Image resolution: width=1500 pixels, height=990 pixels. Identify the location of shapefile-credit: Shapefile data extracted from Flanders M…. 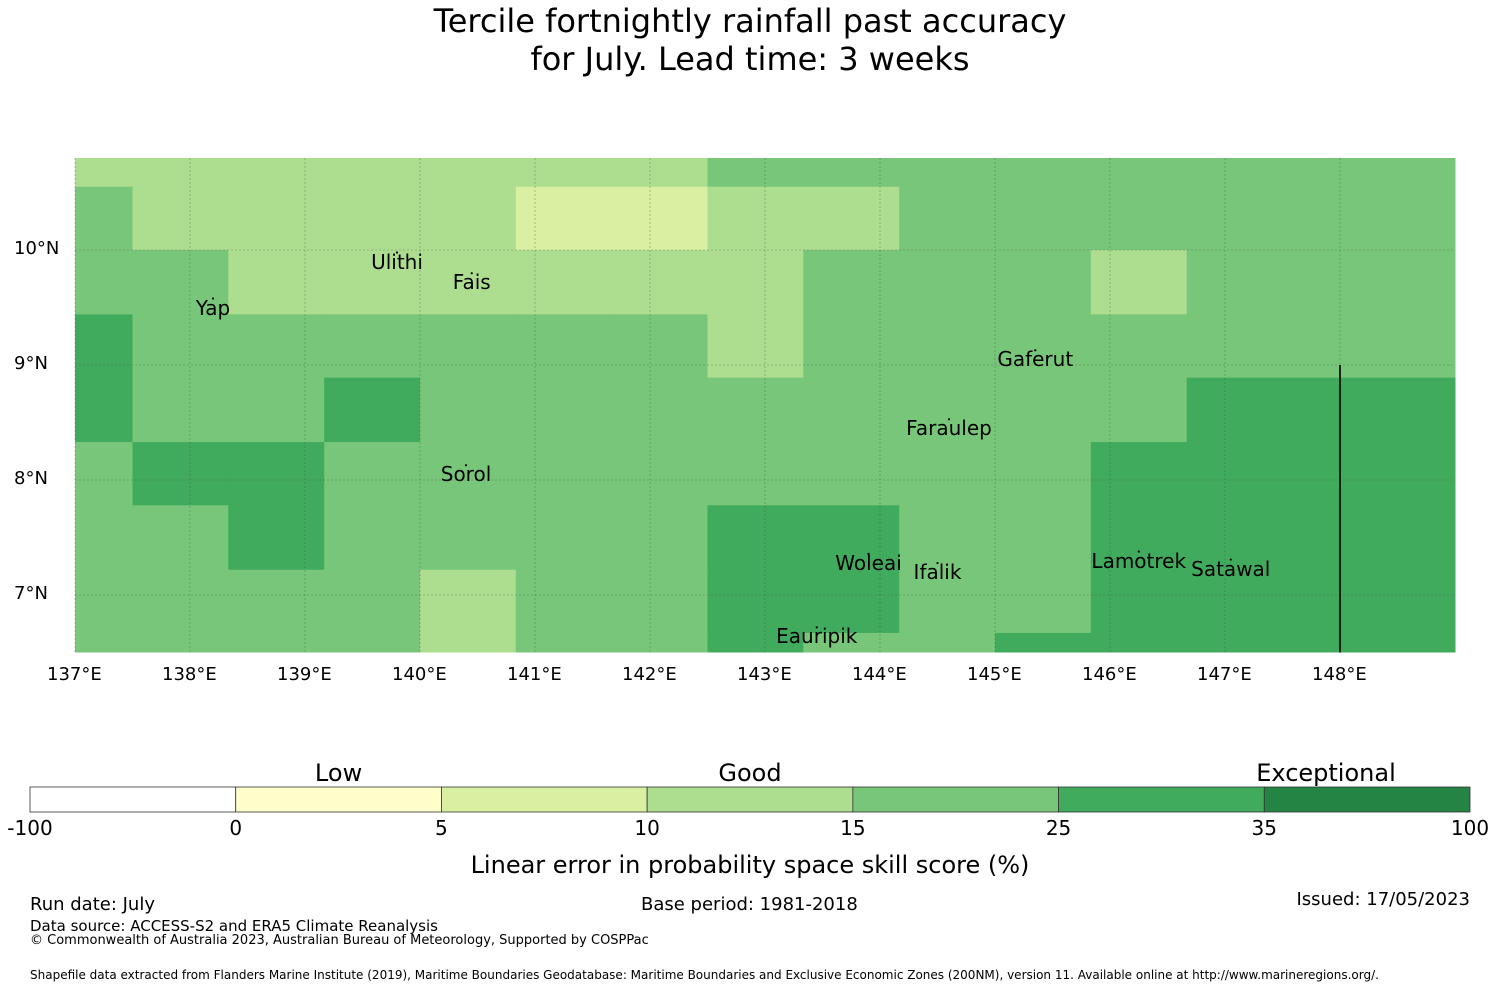
(704, 975).